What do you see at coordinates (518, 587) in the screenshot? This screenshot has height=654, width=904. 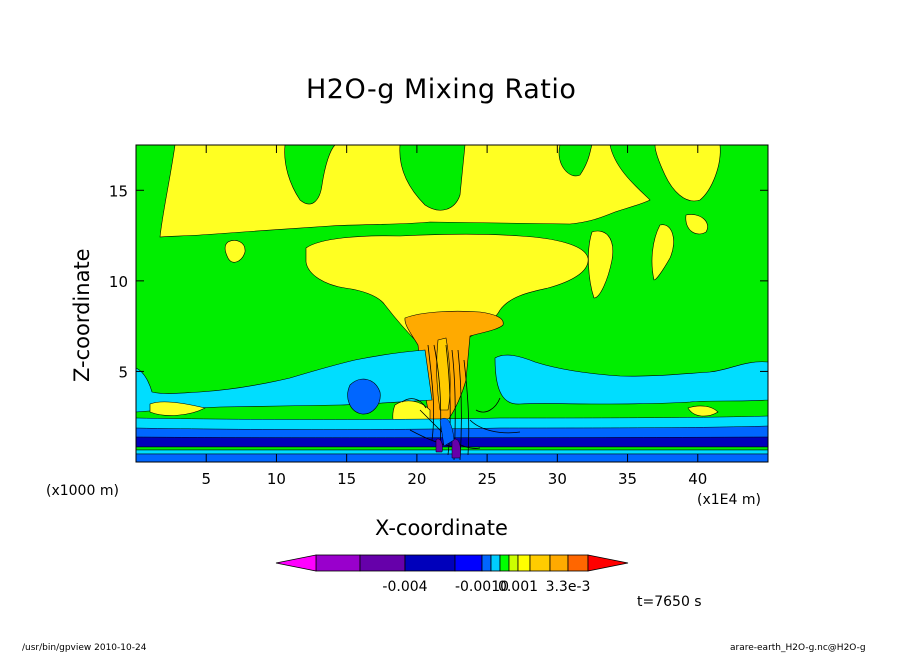 I see `colorbar-tick-label: 0.001` at bounding box center [518, 587].